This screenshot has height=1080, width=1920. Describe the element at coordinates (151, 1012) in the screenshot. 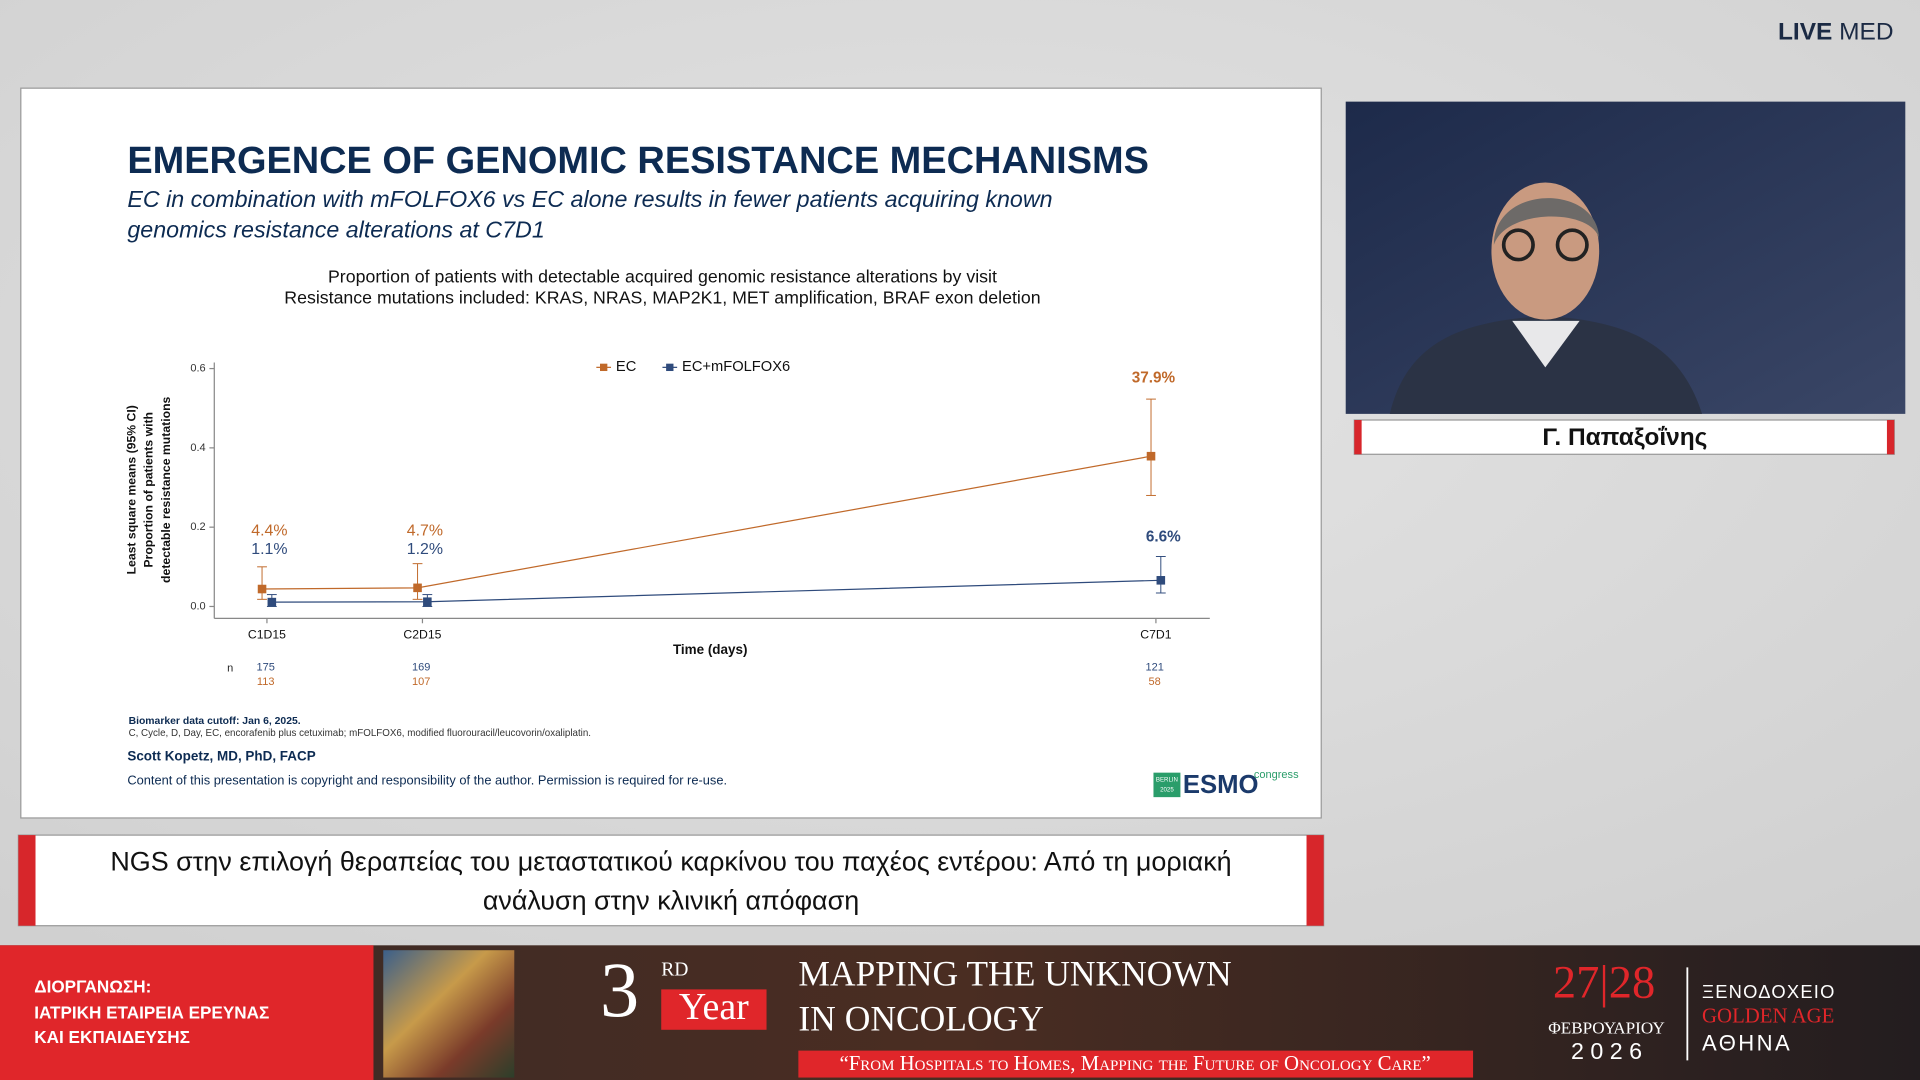

I see `organizer: ΙΑΤΡΙΚΗ ΕΤΑΙΡΕΙΑ ΕΡΕΥΝΑΣ` at that location.